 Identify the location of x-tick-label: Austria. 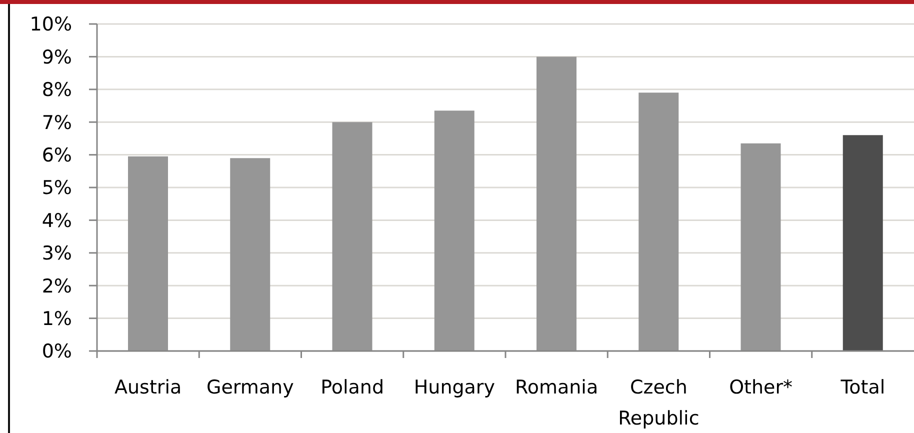
(148, 387).